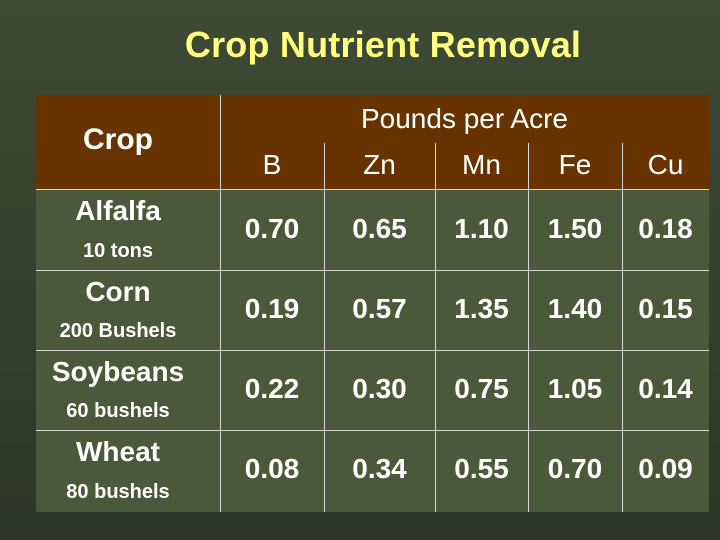  Describe the element at coordinates (379, 308) in the screenshot. I see `value-corn-zn: 0.57` at that location.